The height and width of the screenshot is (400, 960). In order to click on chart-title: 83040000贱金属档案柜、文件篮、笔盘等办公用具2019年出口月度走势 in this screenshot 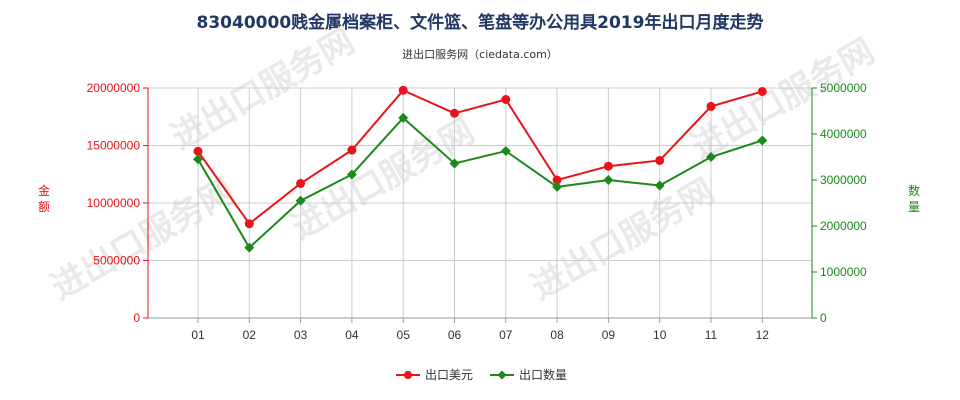, I will do `click(480, 23)`.